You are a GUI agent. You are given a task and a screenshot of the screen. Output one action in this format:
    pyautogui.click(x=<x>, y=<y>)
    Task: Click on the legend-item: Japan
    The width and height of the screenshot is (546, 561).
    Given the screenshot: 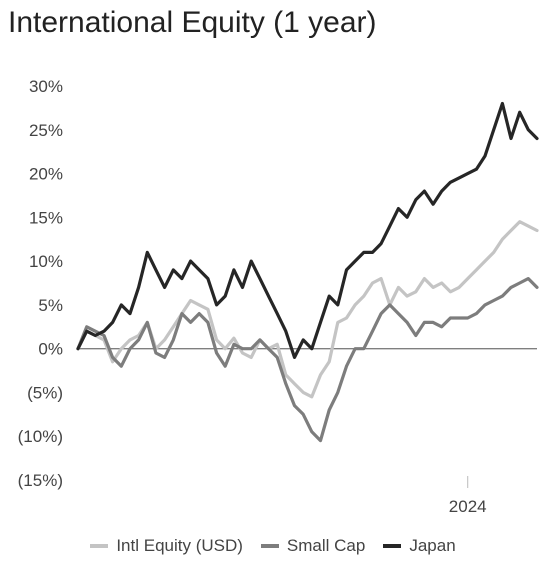 What is the action you would take?
    pyautogui.click(x=419, y=546)
    